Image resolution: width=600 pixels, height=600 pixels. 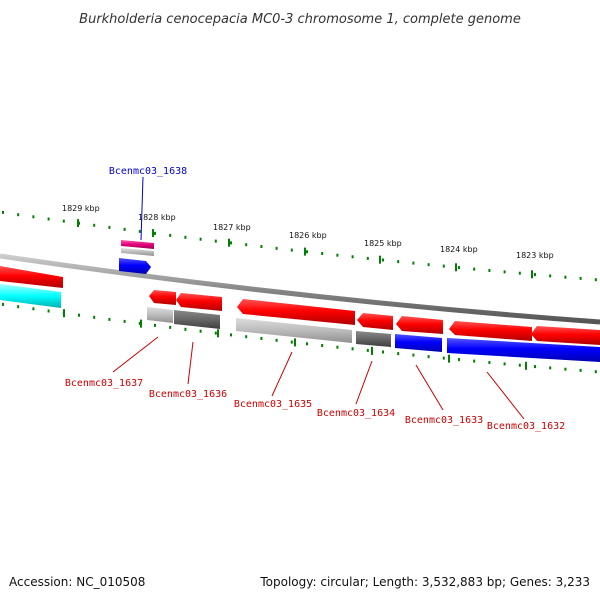 What do you see at coordinates (444, 420) in the screenshot?
I see `gene-label-1633: Bcenmc03_1633` at bounding box center [444, 420].